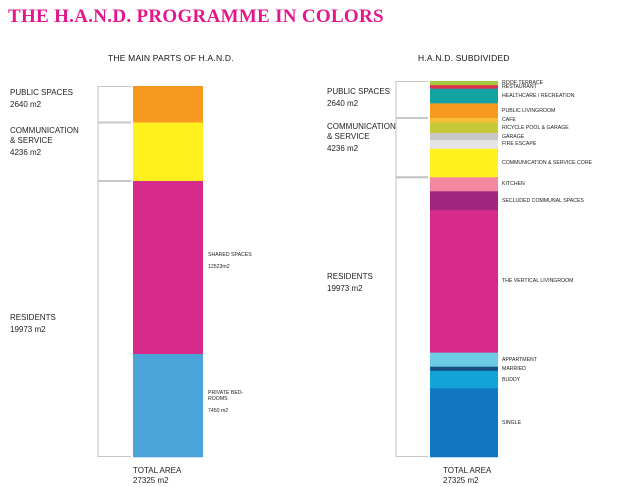 The height and width of the screenshot is (487, 640). I want to click on segment-label: ROOF TERRACE, so click(522, 83).